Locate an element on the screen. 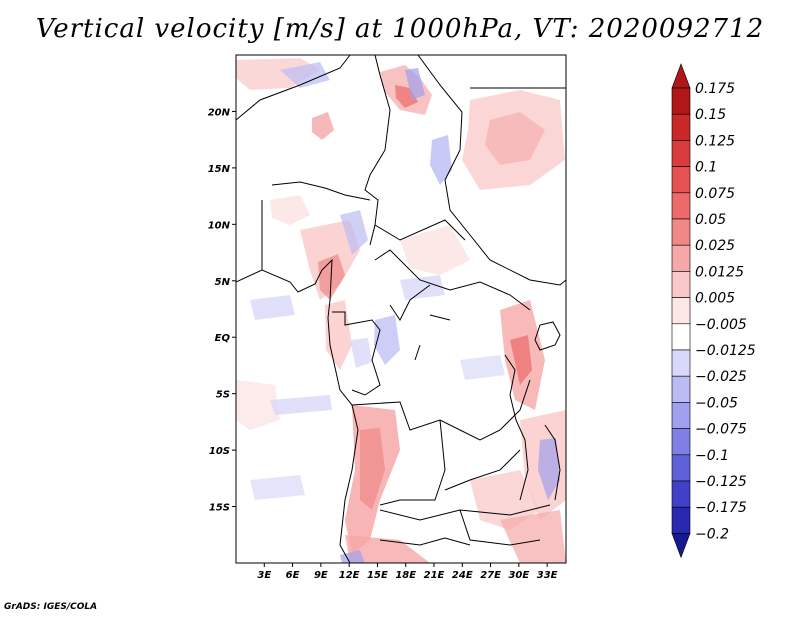 This screenshot has width=800, height=618. colorbar-level-label: 0.005 is located at coordinates (715, 299).